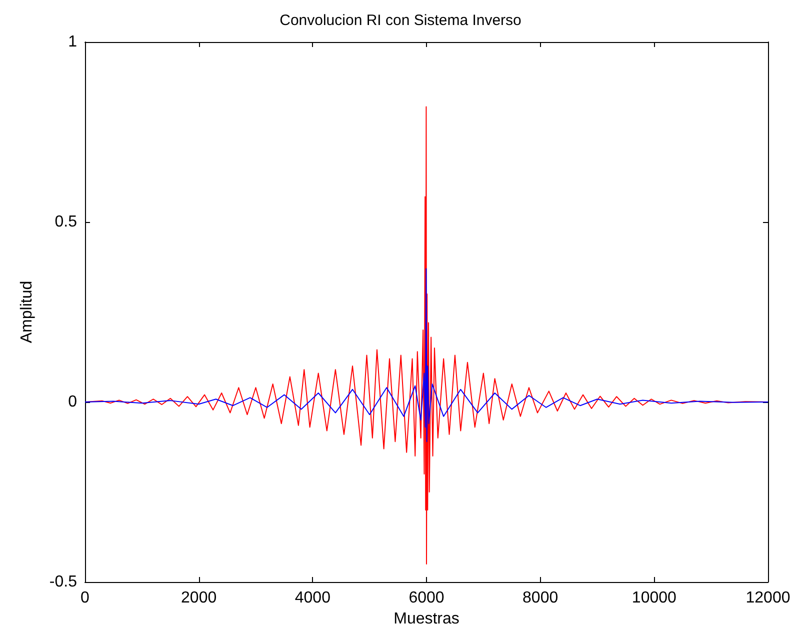 The height and width of the screenshot is (634, 801). What do you see at coordinates (426, 598) in the screenshot?
I see `x-tick-label: 6000` at bounding box center [426, 598].